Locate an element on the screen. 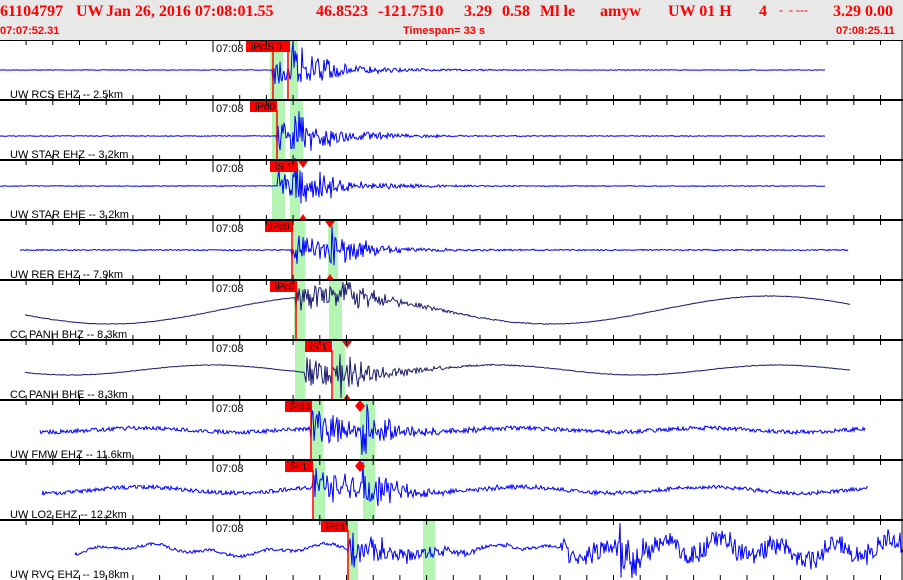  flags: - - --- is located at coordinates (793, 10).